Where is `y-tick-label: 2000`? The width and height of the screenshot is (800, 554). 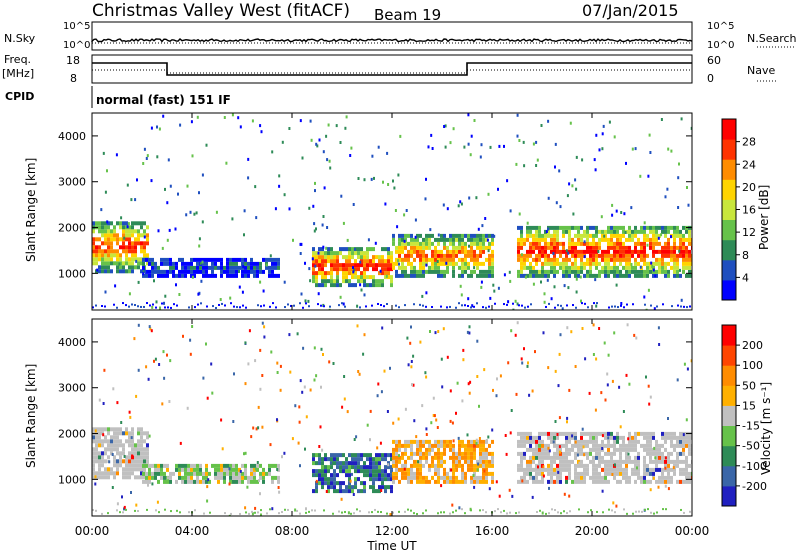 y-tick-label: 2000 is located at coordinates (72, 228).